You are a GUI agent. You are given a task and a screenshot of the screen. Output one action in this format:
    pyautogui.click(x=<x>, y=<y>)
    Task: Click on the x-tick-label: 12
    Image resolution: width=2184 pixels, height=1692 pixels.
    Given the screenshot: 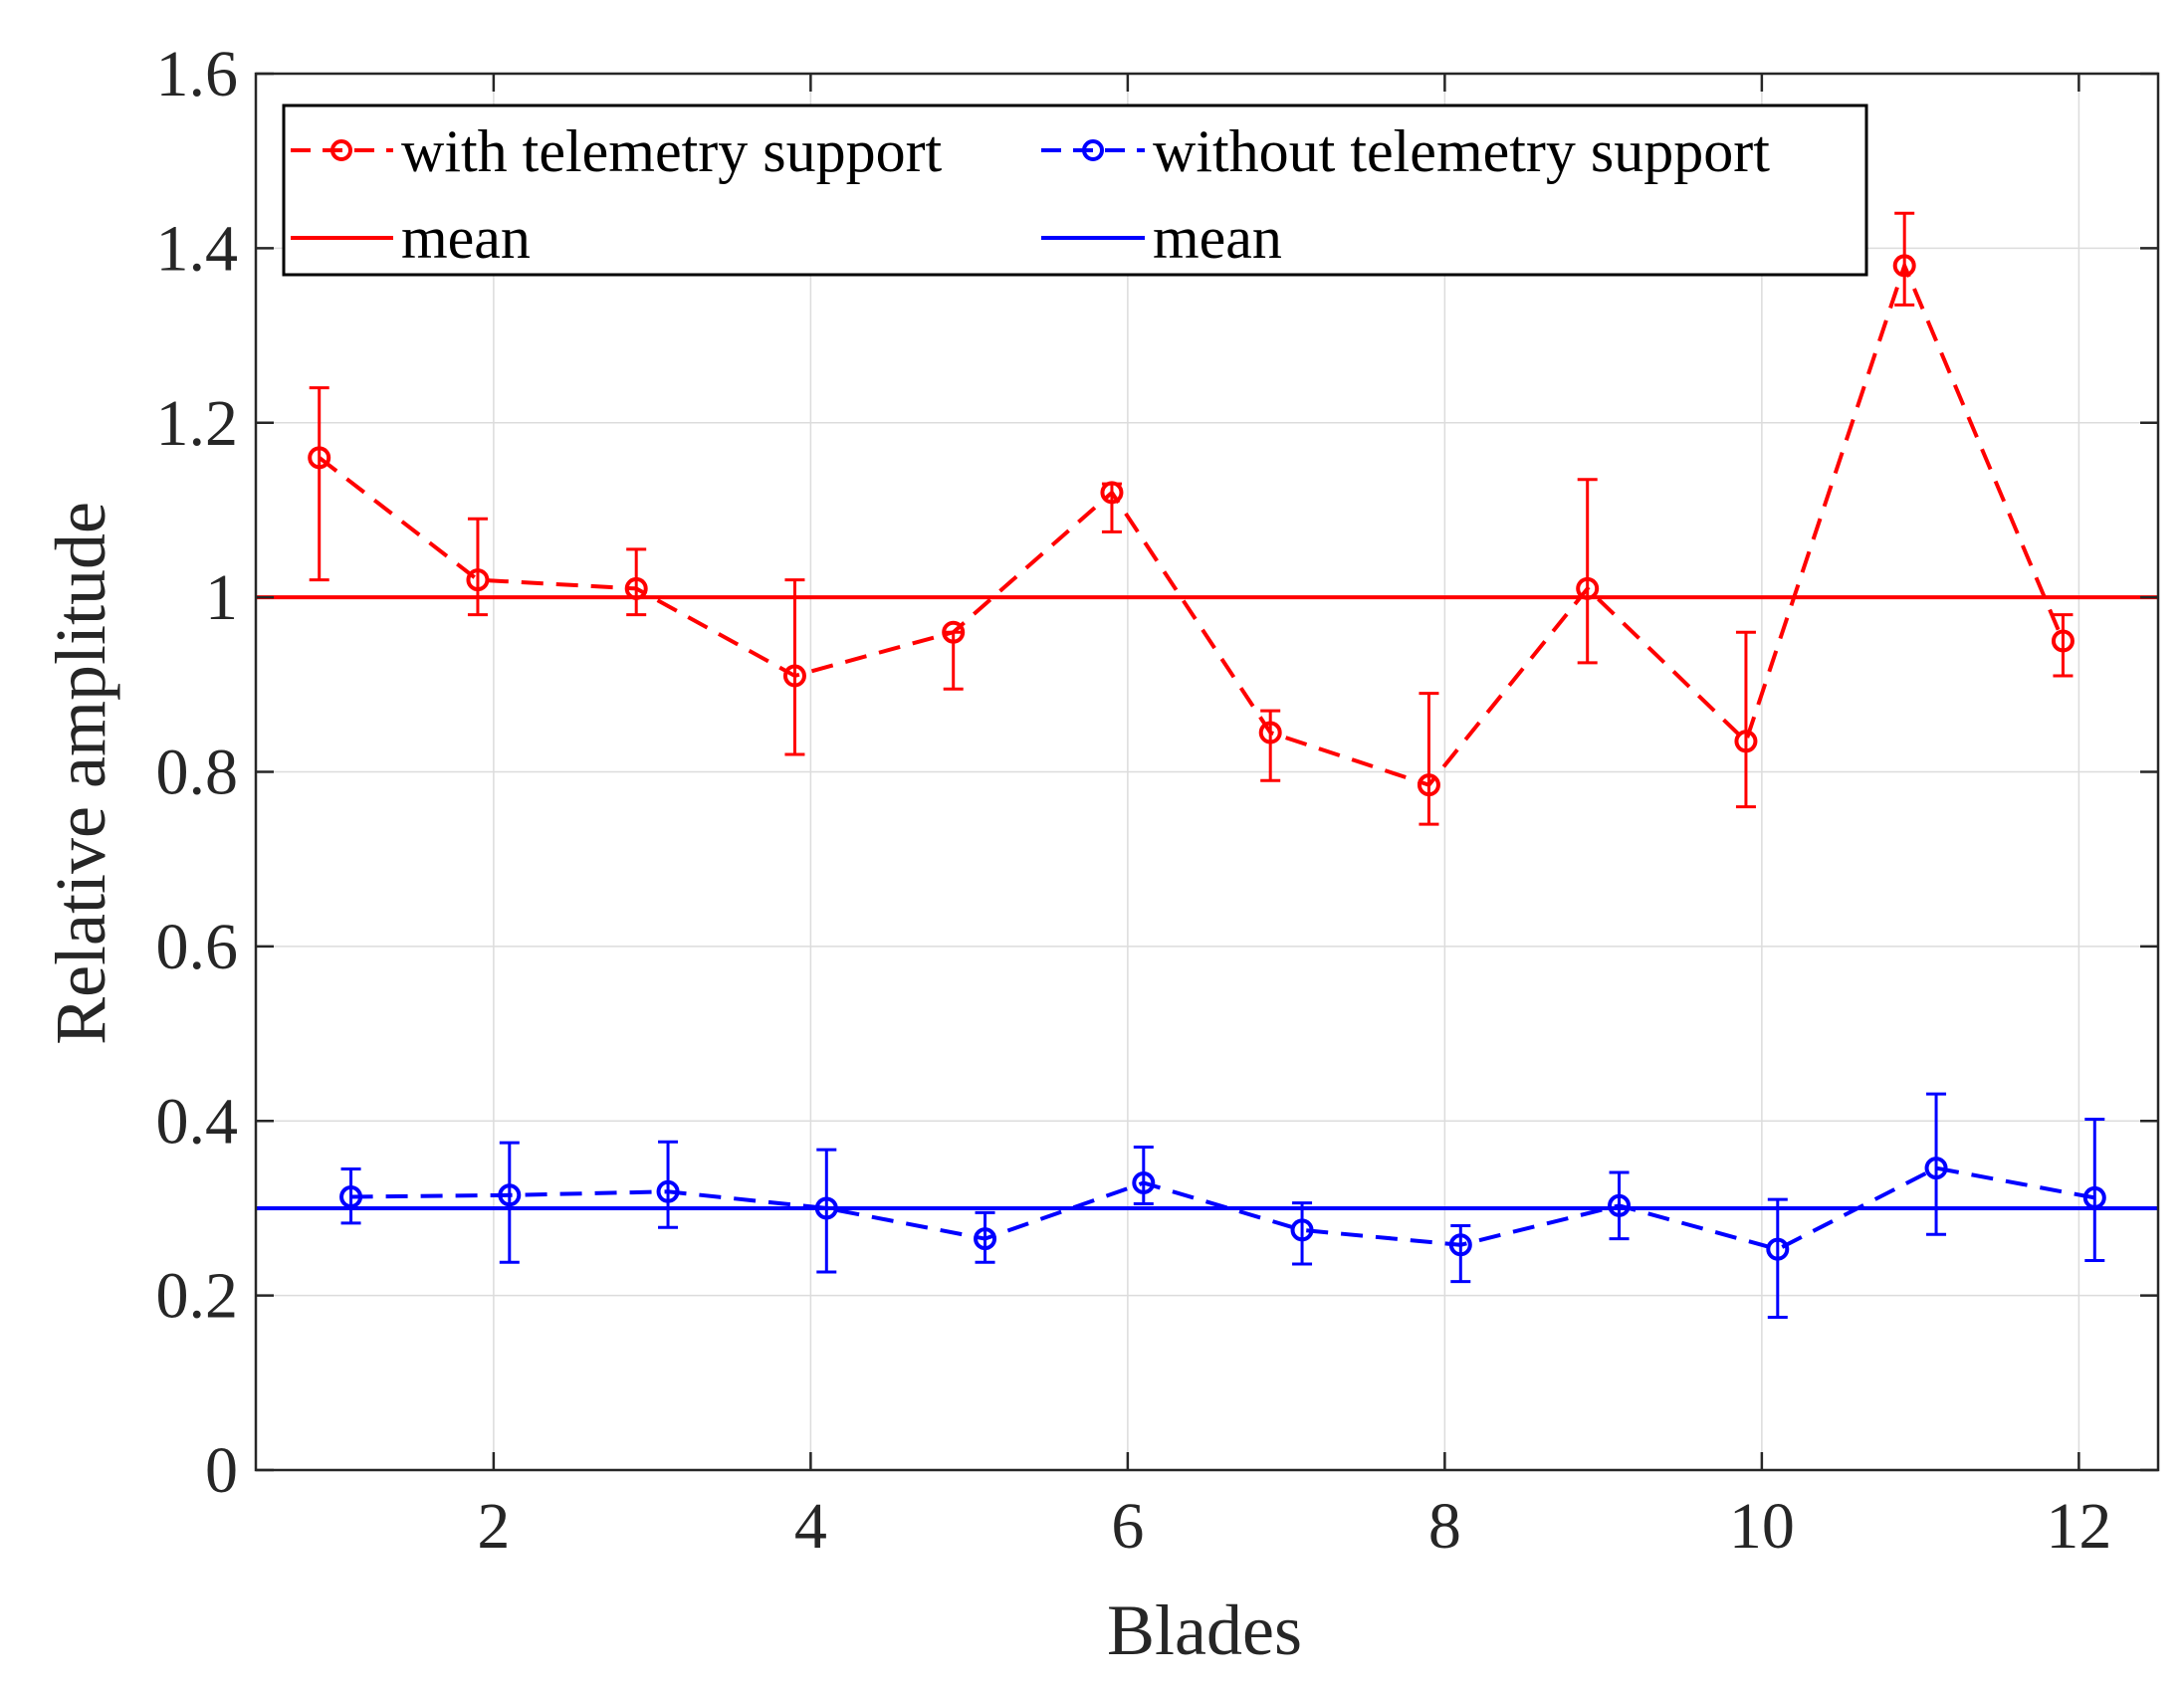 What is the action you would take?
    pyautogui.click(x=2078, y=1526)
    